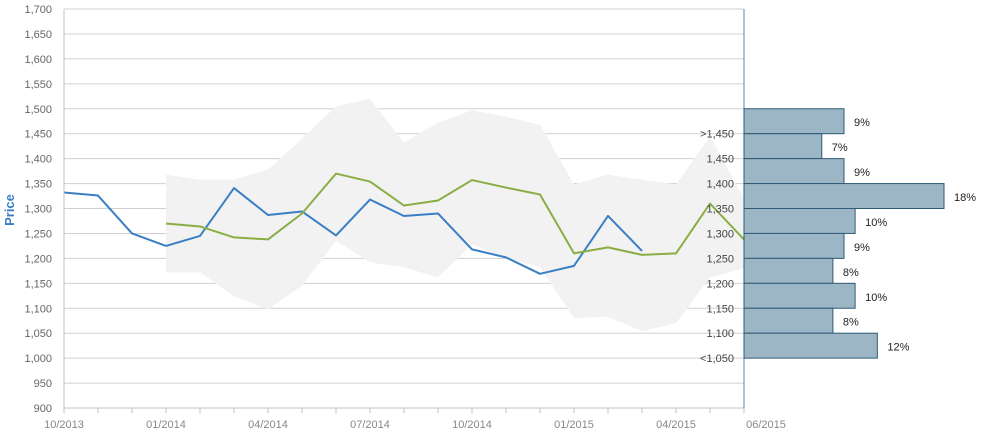 This screenshot has width=984, height=434. Describe the element at coordinates (38, 284) in the screenshot. I see `y-tick-label: 1,150` at that location.